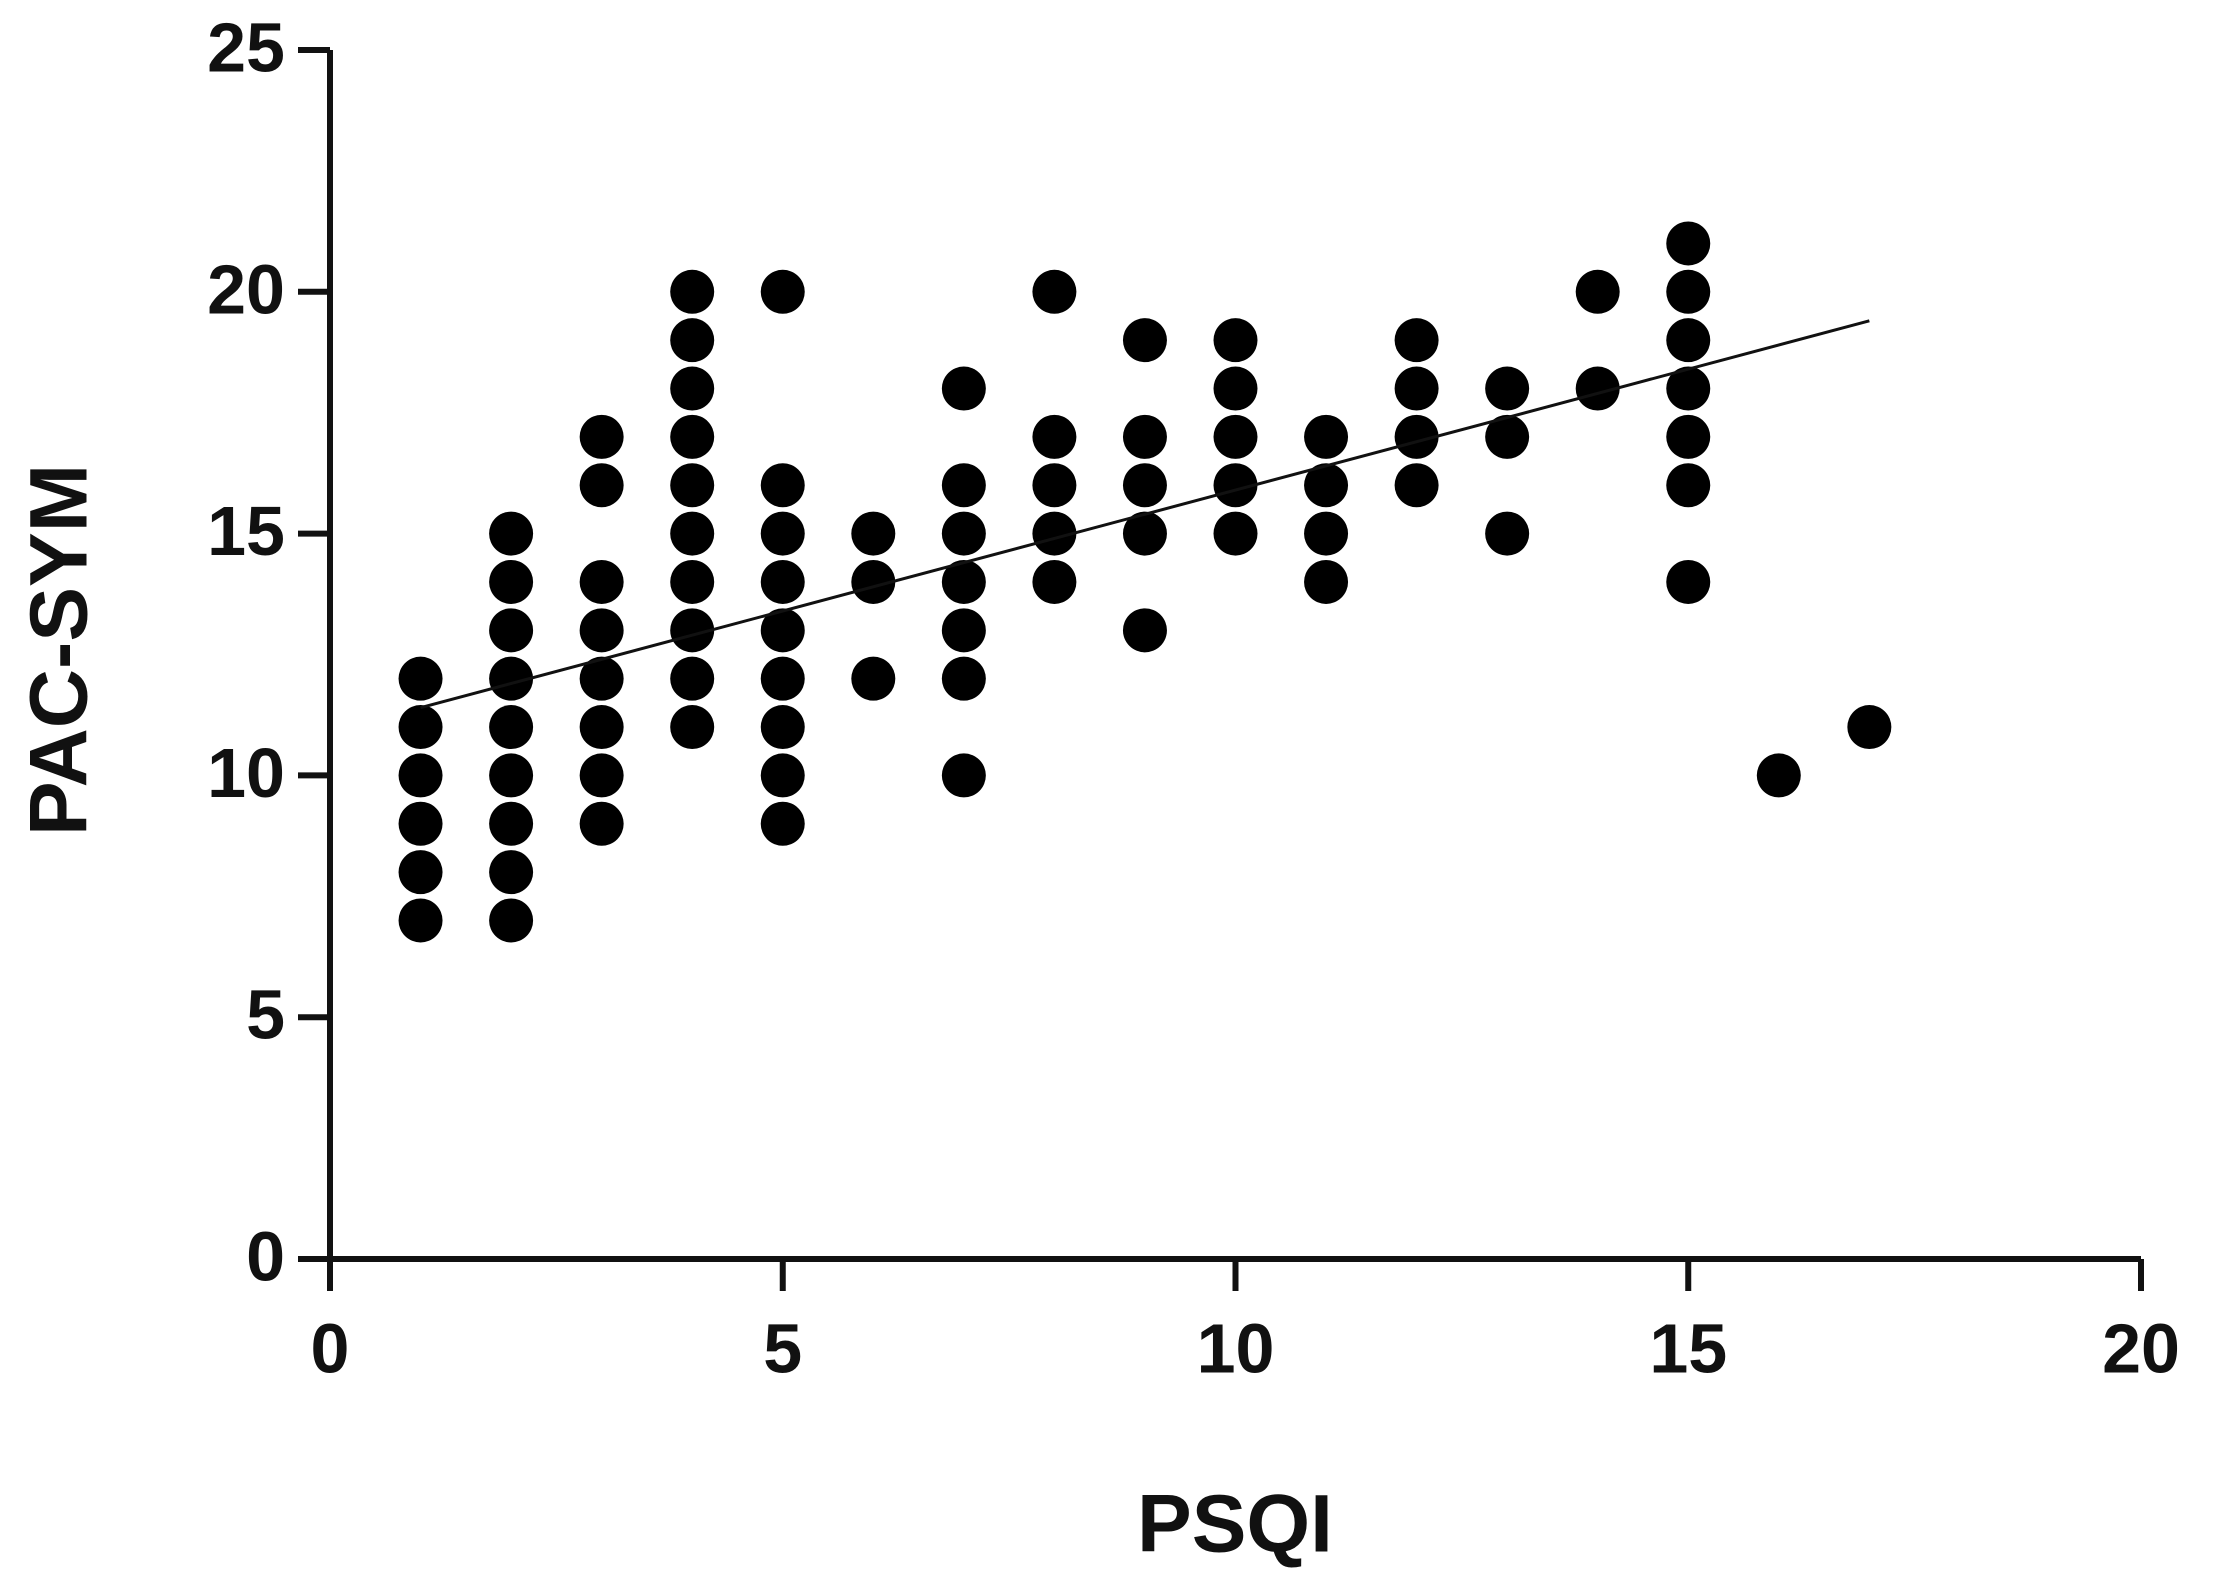 The image size is (2217, 1575). What do you see at coordinates (1235, 1524) in the screenshot?
I see `x-axis-title: PSQI` at bounding box center [1235, 1524].